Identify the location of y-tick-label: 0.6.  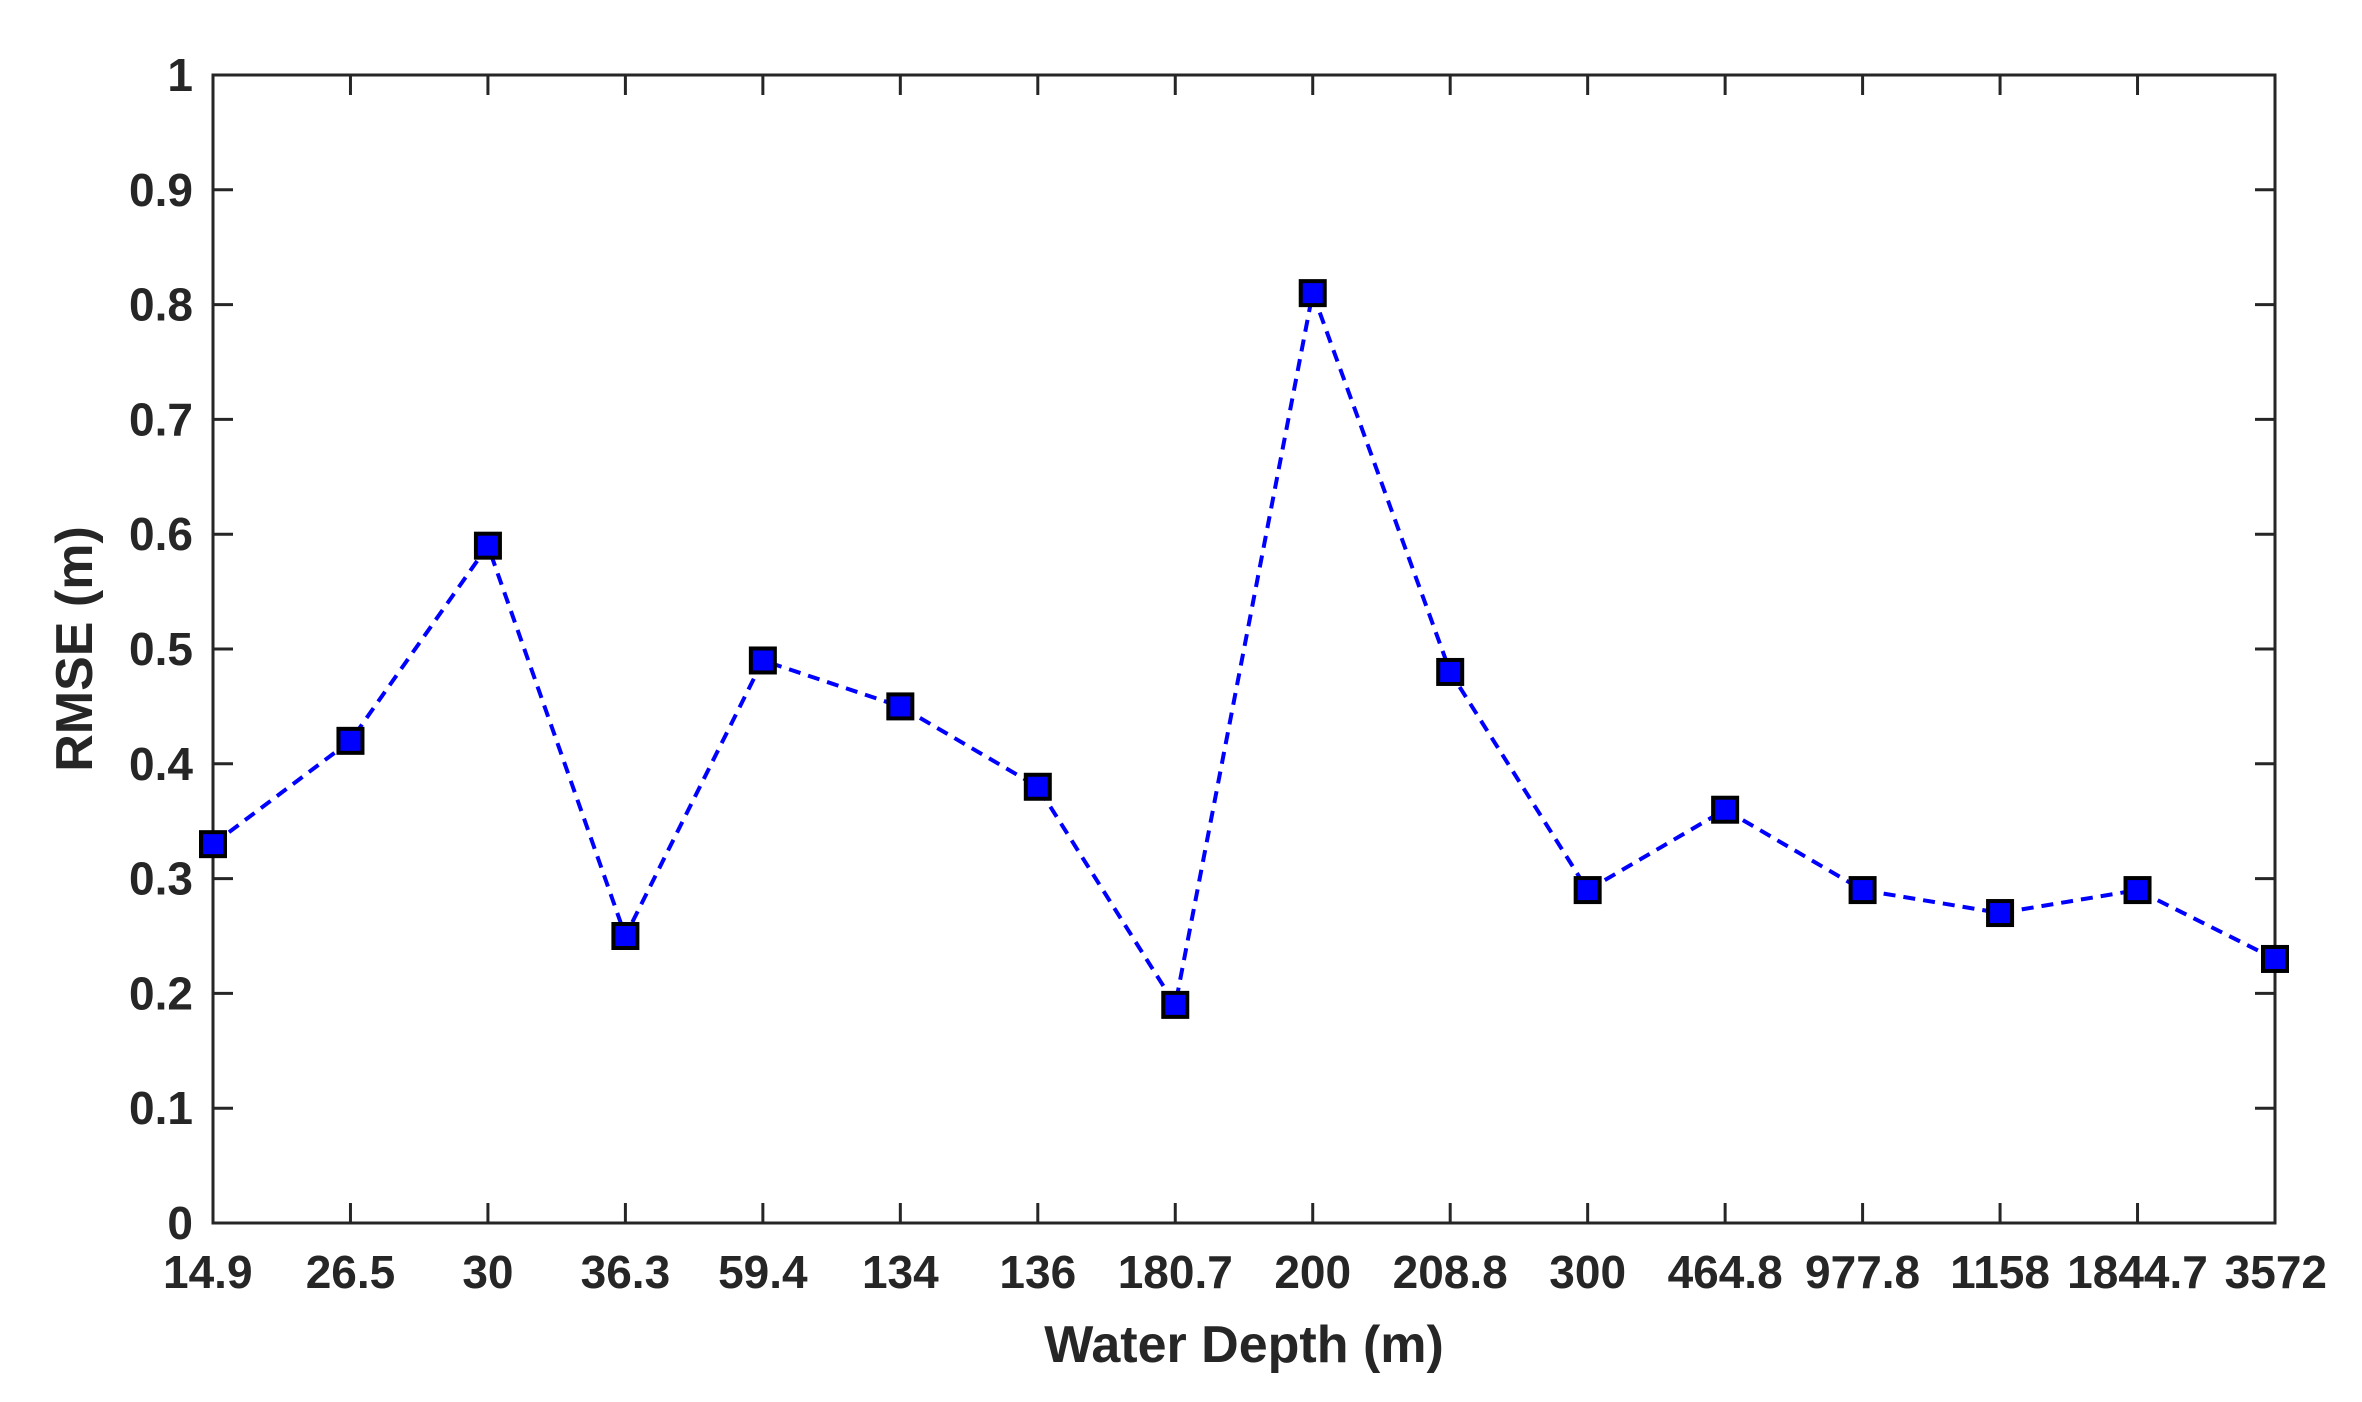
(161, 534).